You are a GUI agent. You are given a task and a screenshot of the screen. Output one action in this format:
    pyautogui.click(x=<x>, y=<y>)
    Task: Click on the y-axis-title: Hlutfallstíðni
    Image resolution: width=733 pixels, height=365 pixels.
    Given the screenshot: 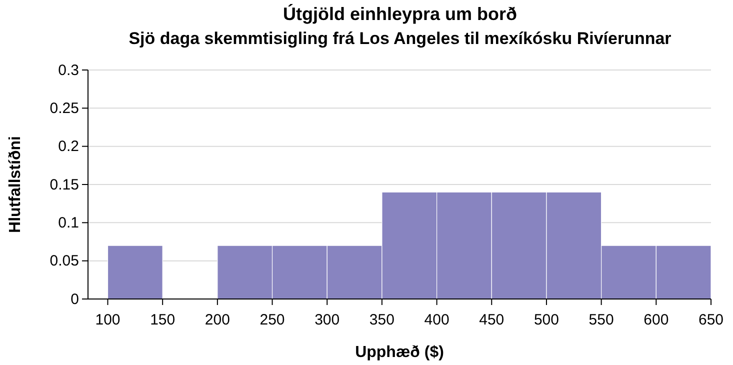 What is the action you would take?
    pyautogui.click(x=15, y=184)
    